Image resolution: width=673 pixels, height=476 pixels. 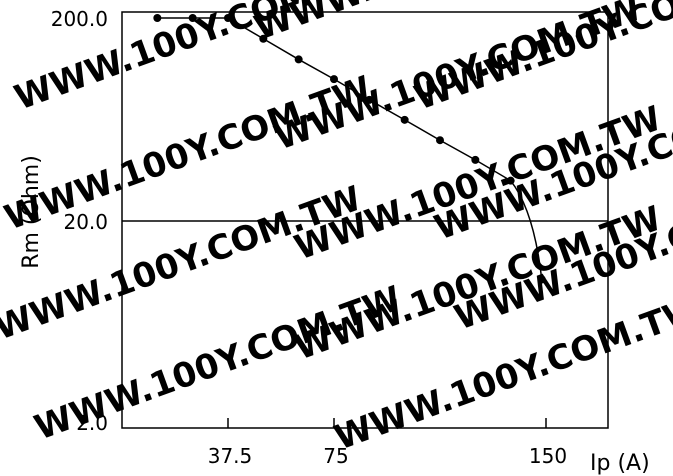 I want to click on x-ticks, so click(x=387, y=423).